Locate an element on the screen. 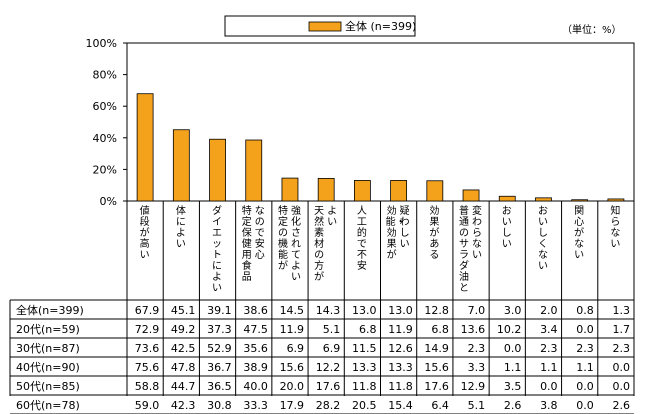 Image resolution: width=650 pixels, height=414 pixels. row-label: 全体(n=399) is located at coordinates (50, 310).